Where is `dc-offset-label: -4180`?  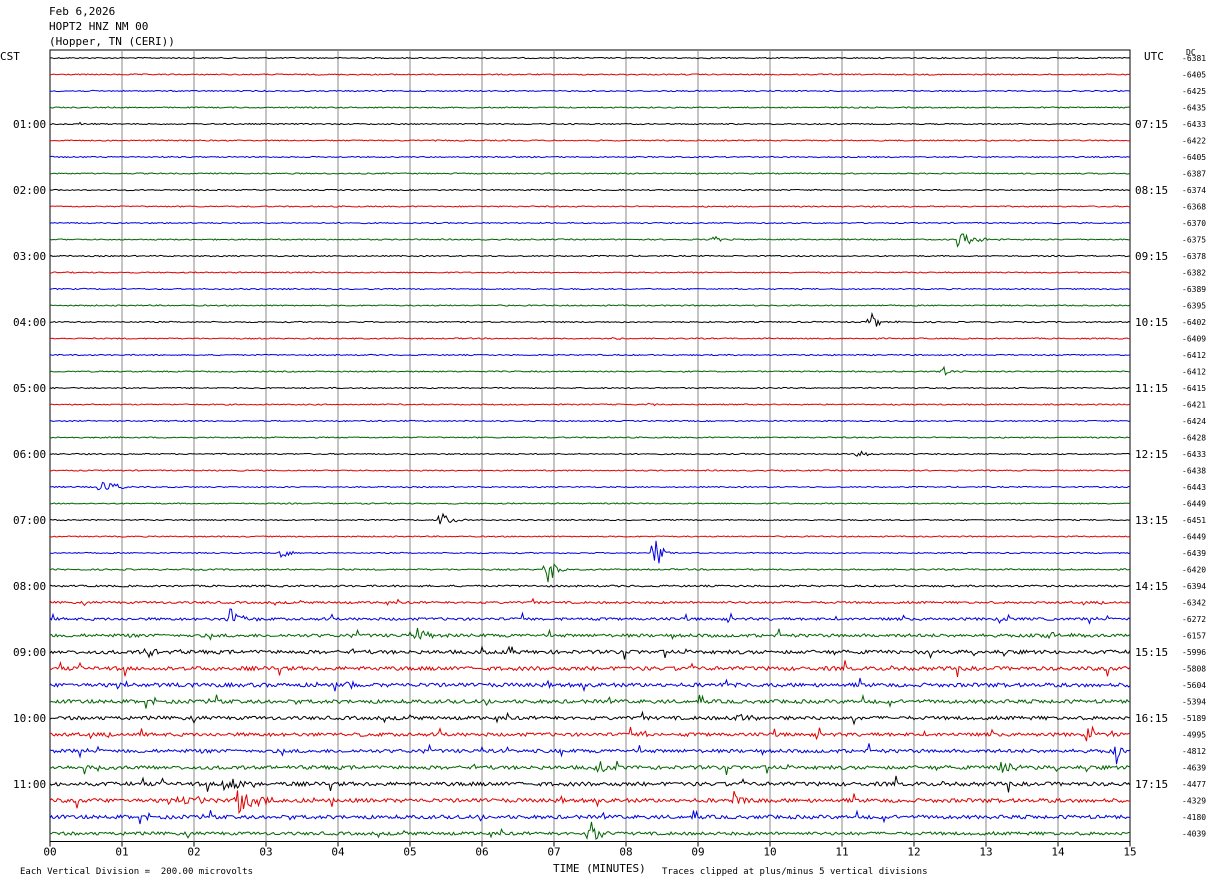
dc-offset-label: -4180 is located at coordinates (1194, 817).